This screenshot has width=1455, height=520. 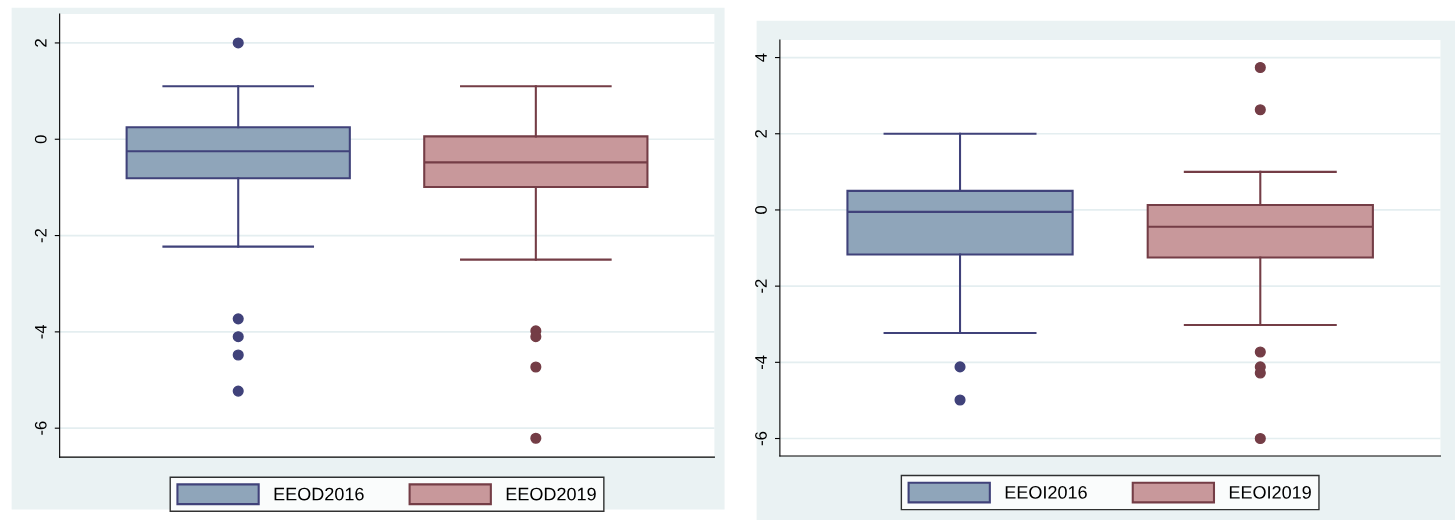 I want to click on legend-label: EEOD2019, so click(x=551, y=494).